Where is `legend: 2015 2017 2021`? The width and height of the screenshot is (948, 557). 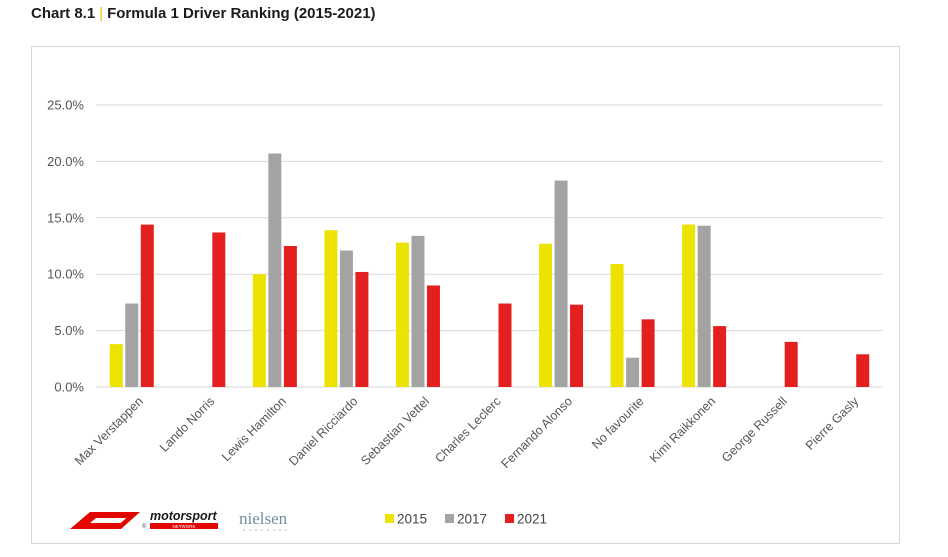 legend: 2015 2017 2021 is located at coordinates (466, 519).